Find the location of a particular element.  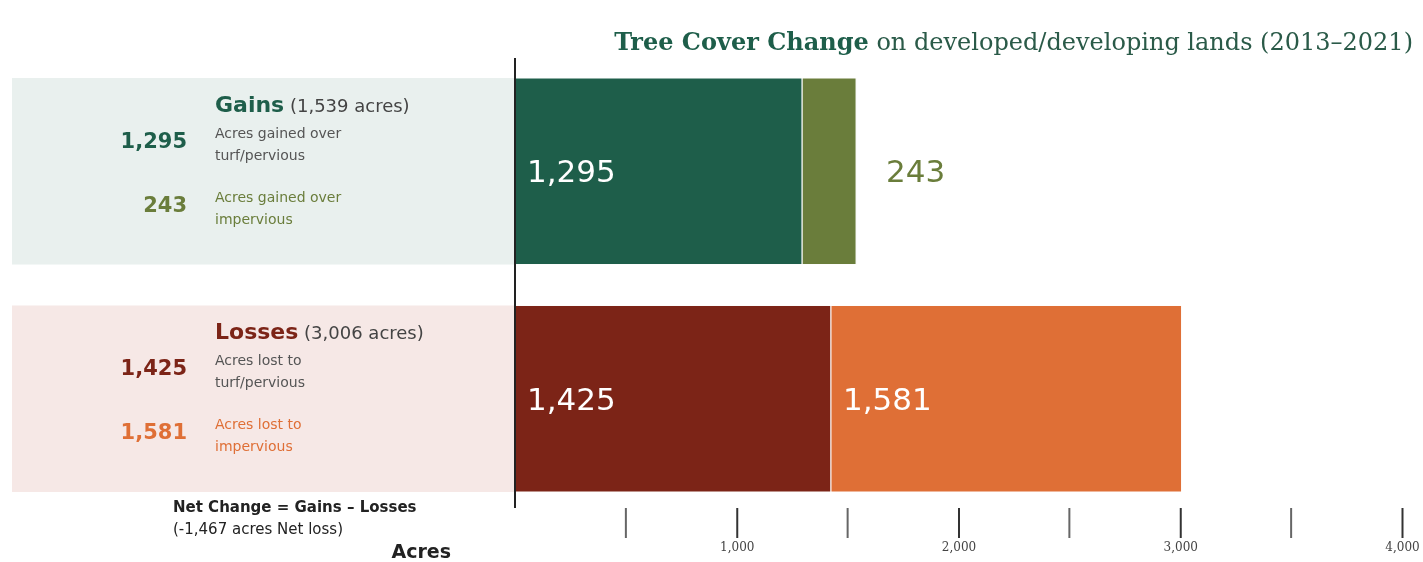

y-tick-label: Gains (1,539 acres) is located at coordinates (312, 104).